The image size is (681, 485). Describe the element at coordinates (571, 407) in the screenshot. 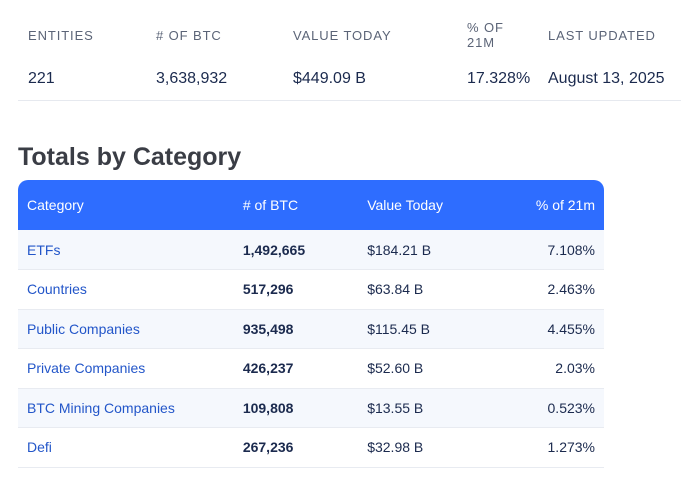

I see `pct-cell: 0.523%` at that location.